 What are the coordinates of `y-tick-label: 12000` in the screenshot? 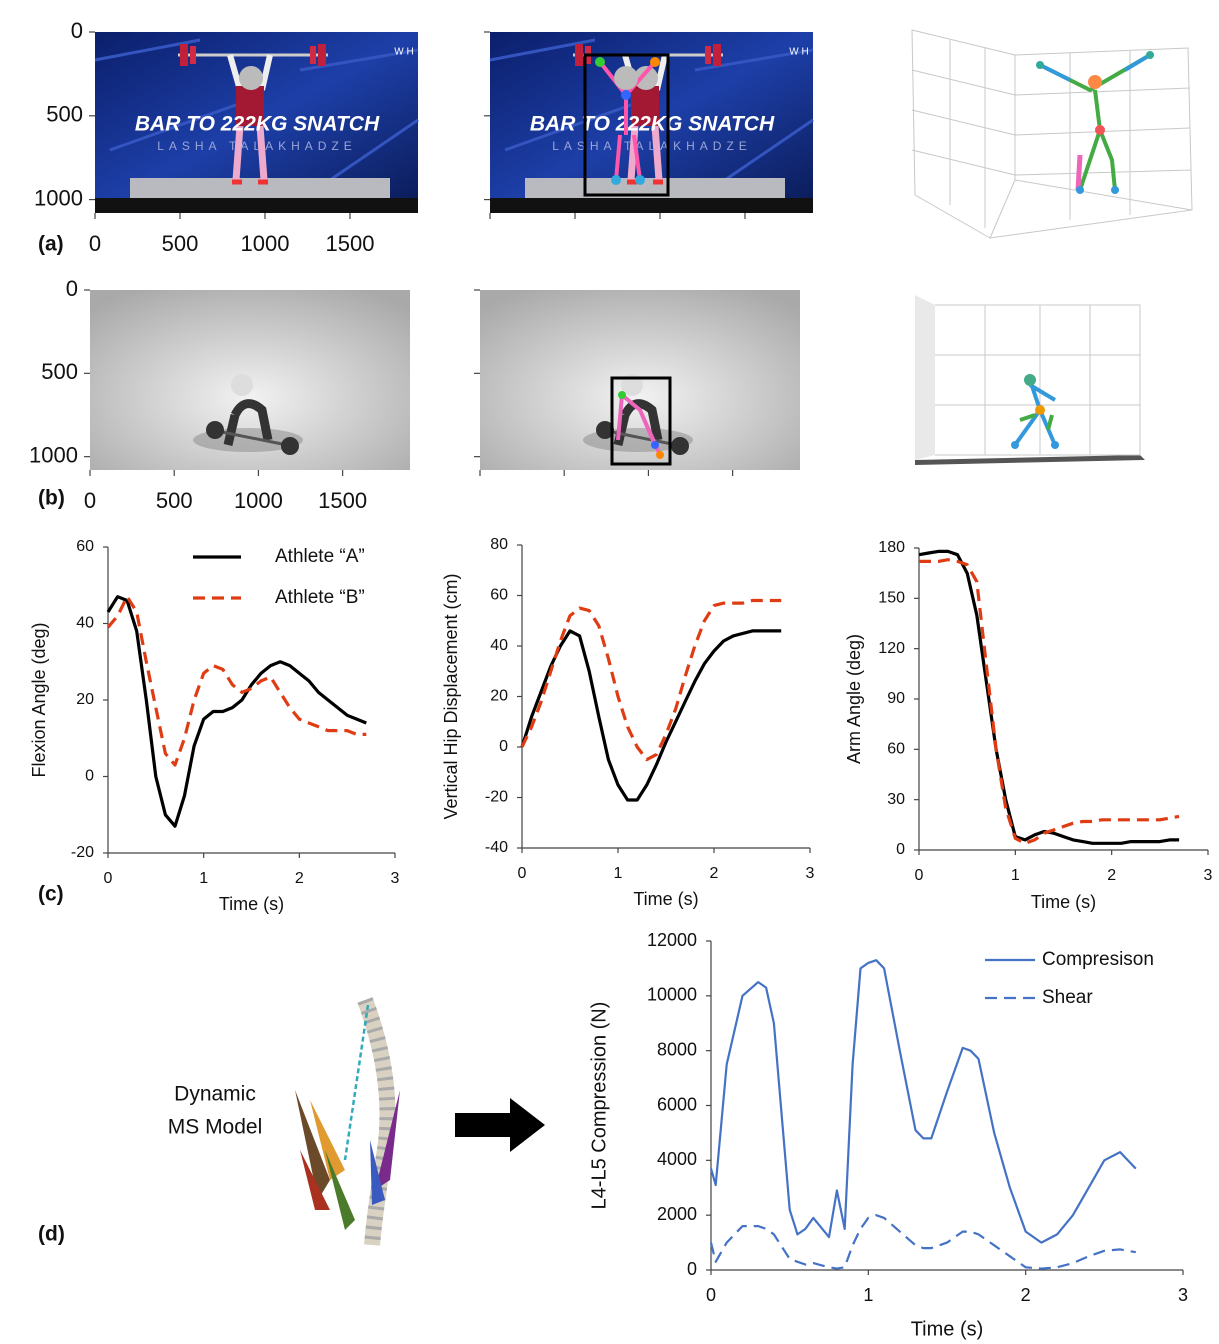 It's located at (672, 940).